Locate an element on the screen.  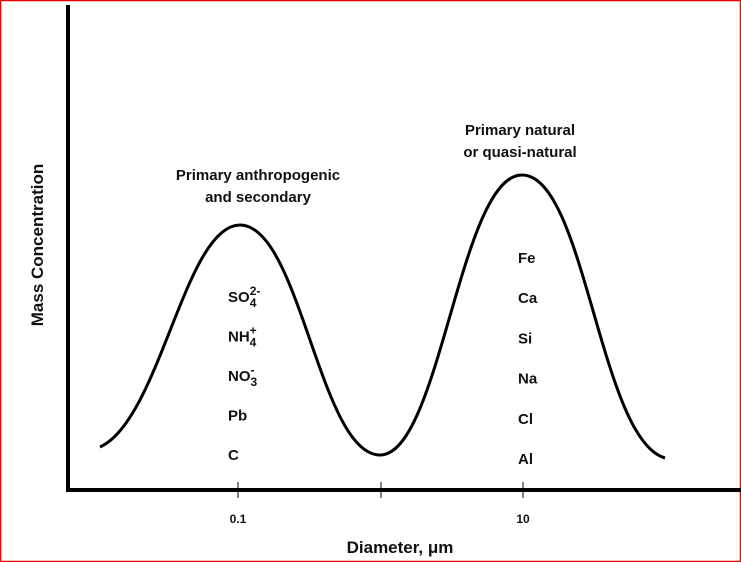
species-label: Ca is located at coordinates (528, 298).